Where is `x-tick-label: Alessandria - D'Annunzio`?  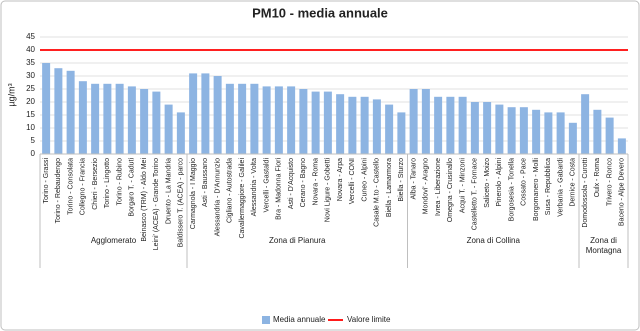 x-tick-label: Alessandria - D'Annunzio is located at coordinates (217, 197).